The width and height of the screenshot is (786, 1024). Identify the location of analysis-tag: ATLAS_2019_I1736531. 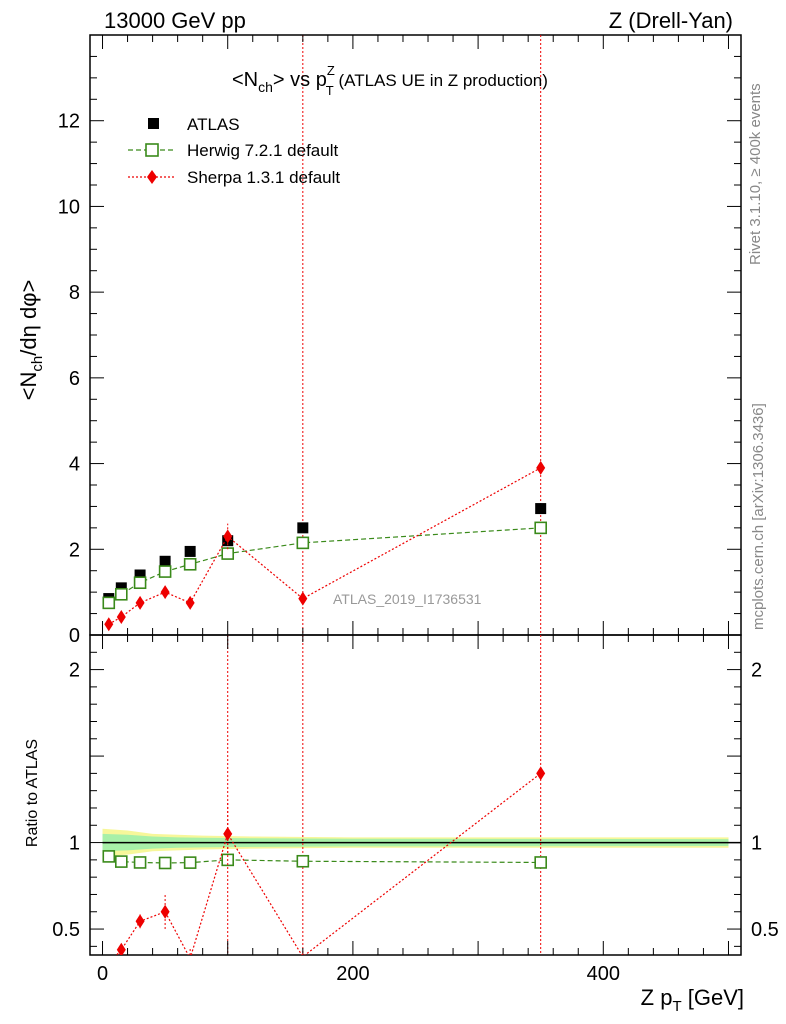
(407, 599).